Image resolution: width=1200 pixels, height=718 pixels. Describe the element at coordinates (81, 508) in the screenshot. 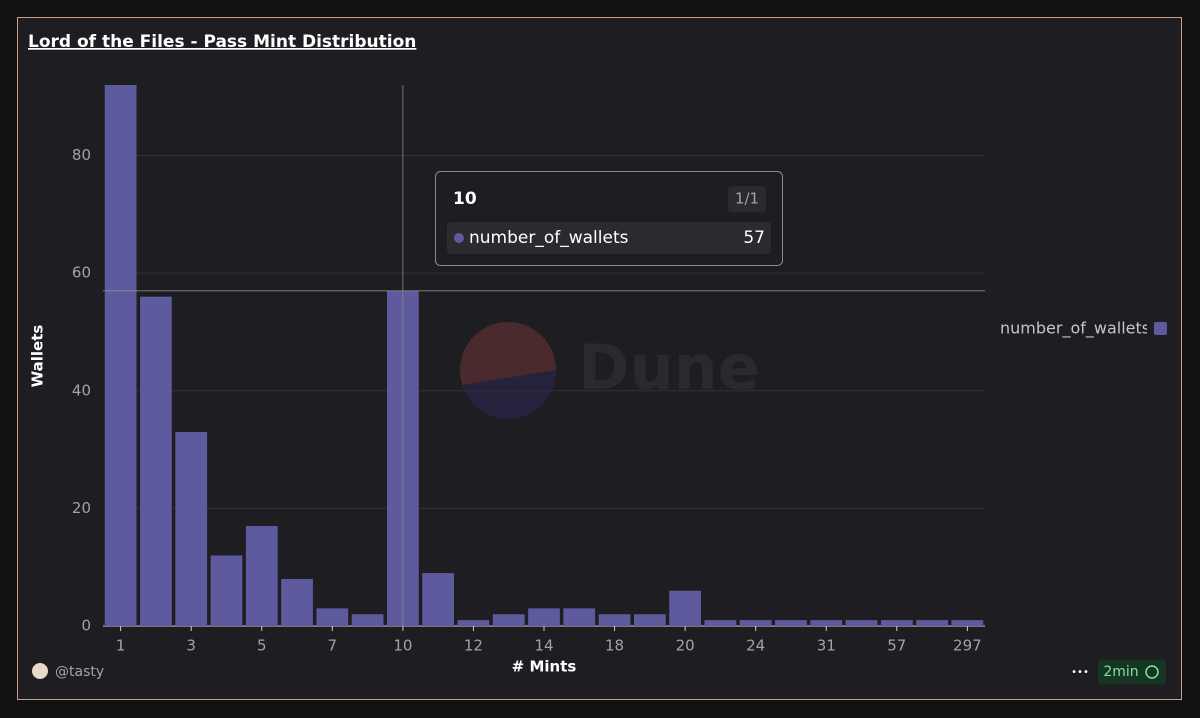

I see `y-tick-label: 20` at that location.